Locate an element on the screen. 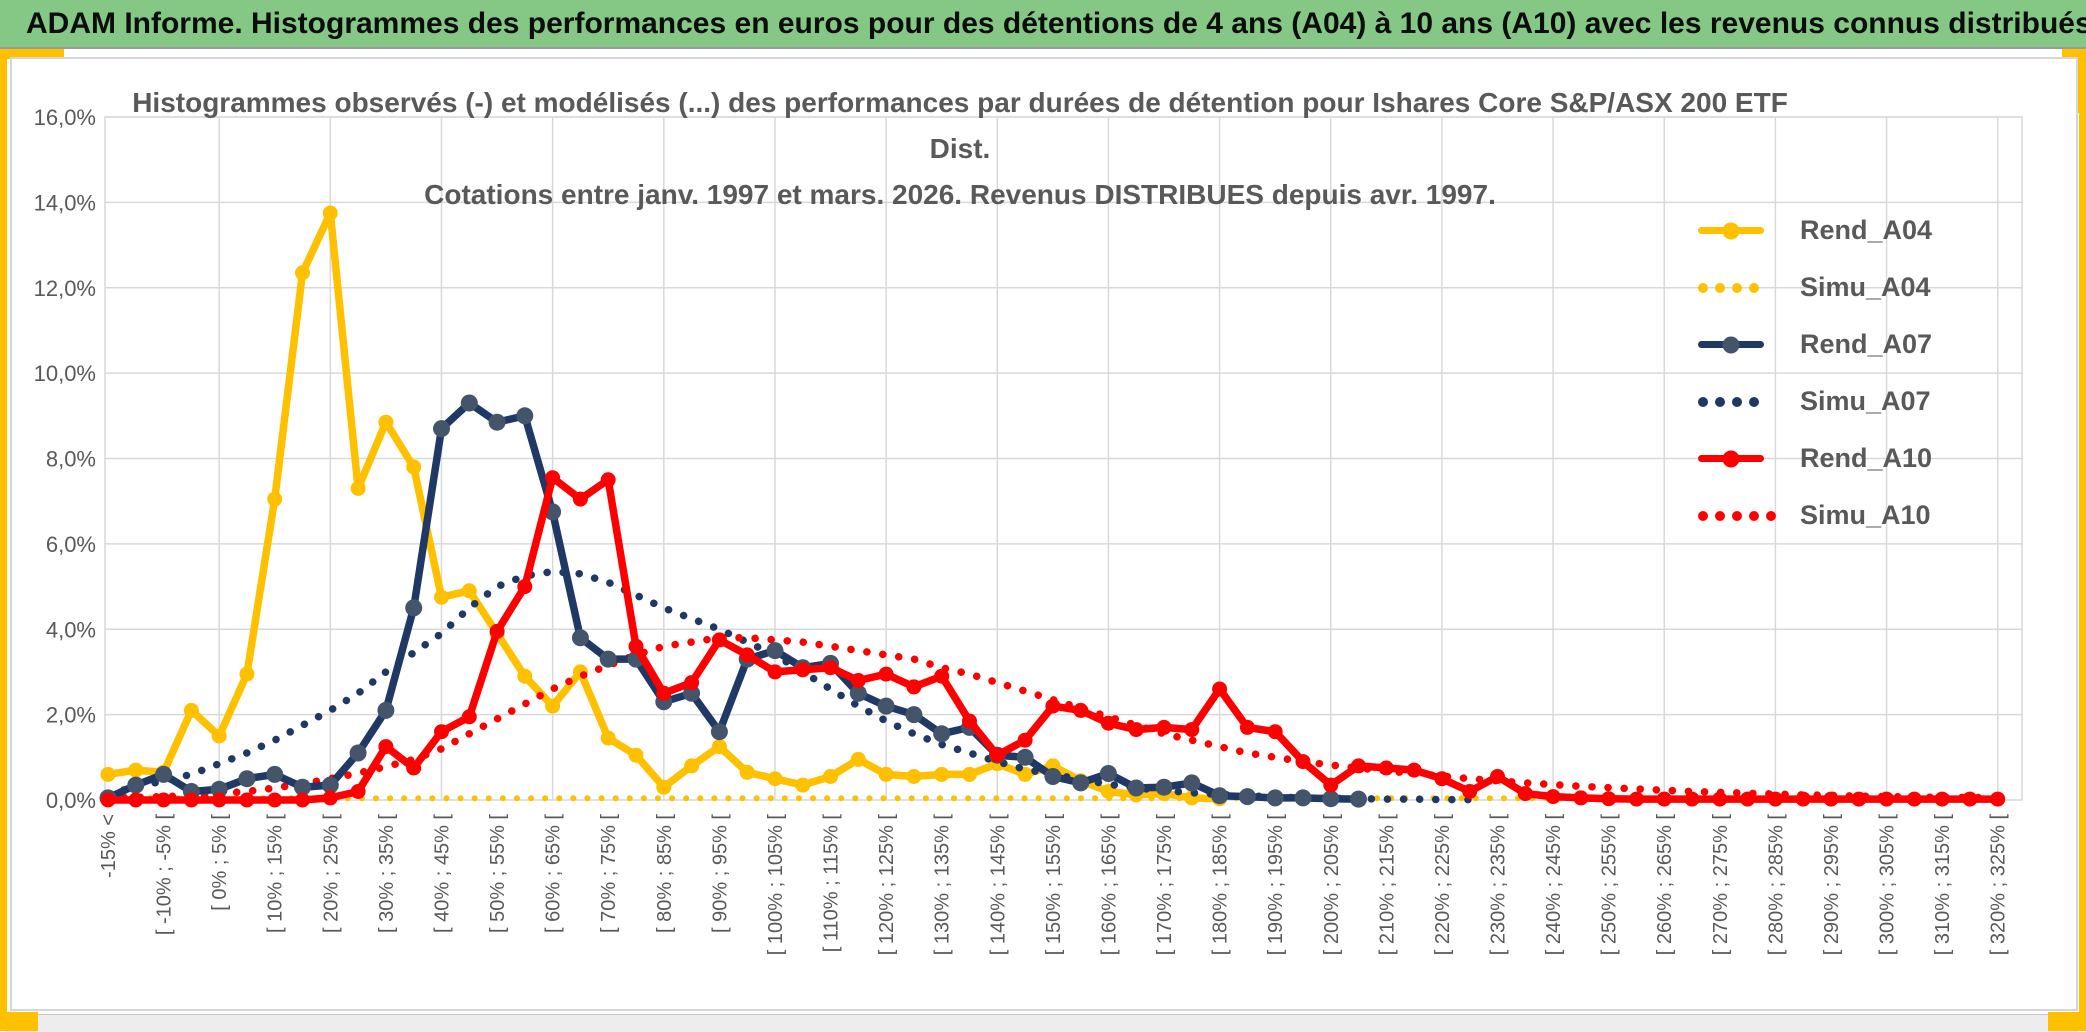  x-axis-label: [ 300% ; 305% [ is located at coordinates (1888, 885).